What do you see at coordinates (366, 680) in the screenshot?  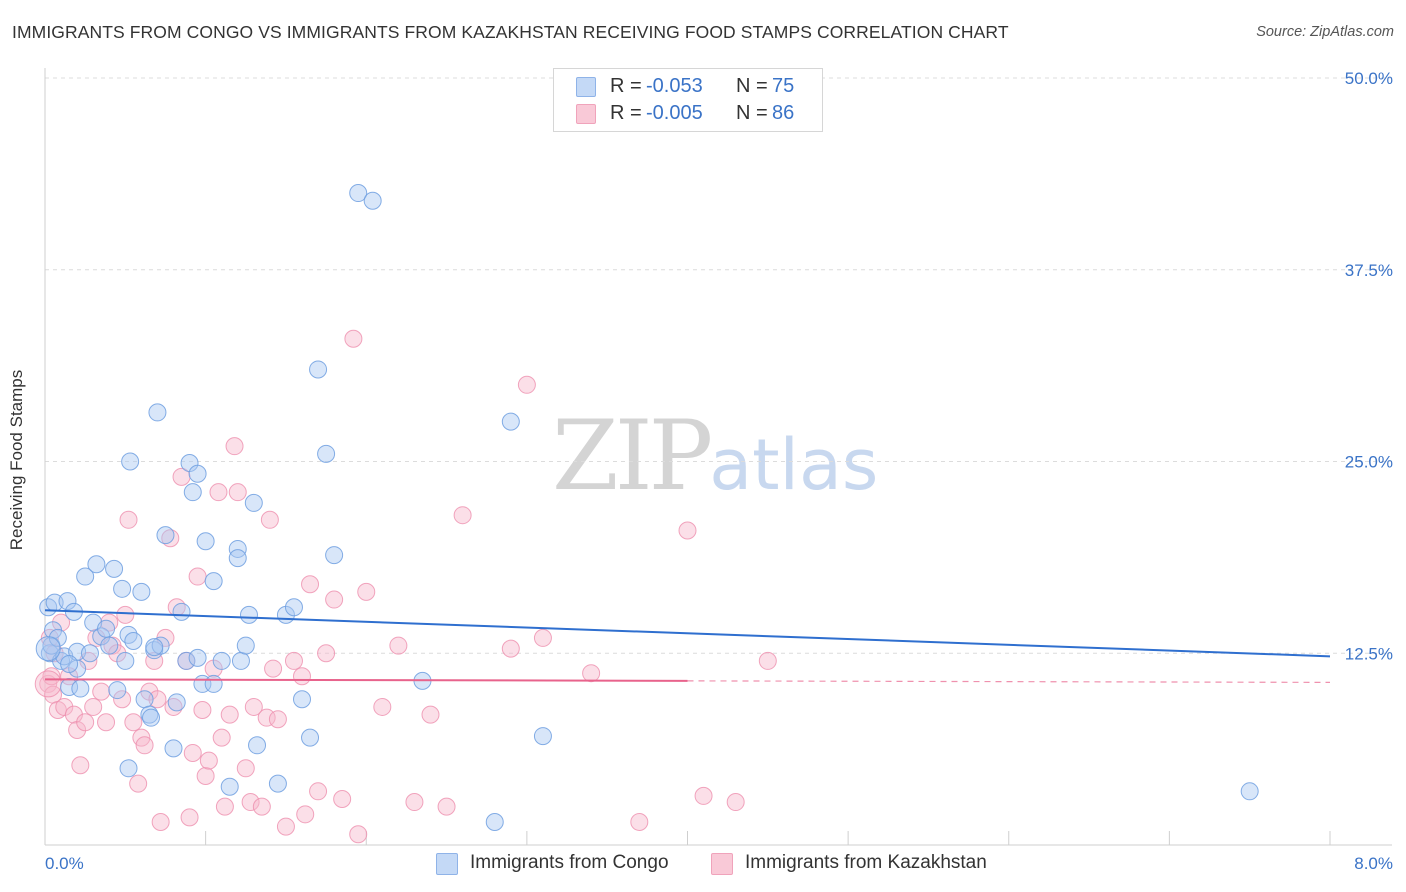 I see `kazakhstan-trend-line` at bounding box center [366, 680].